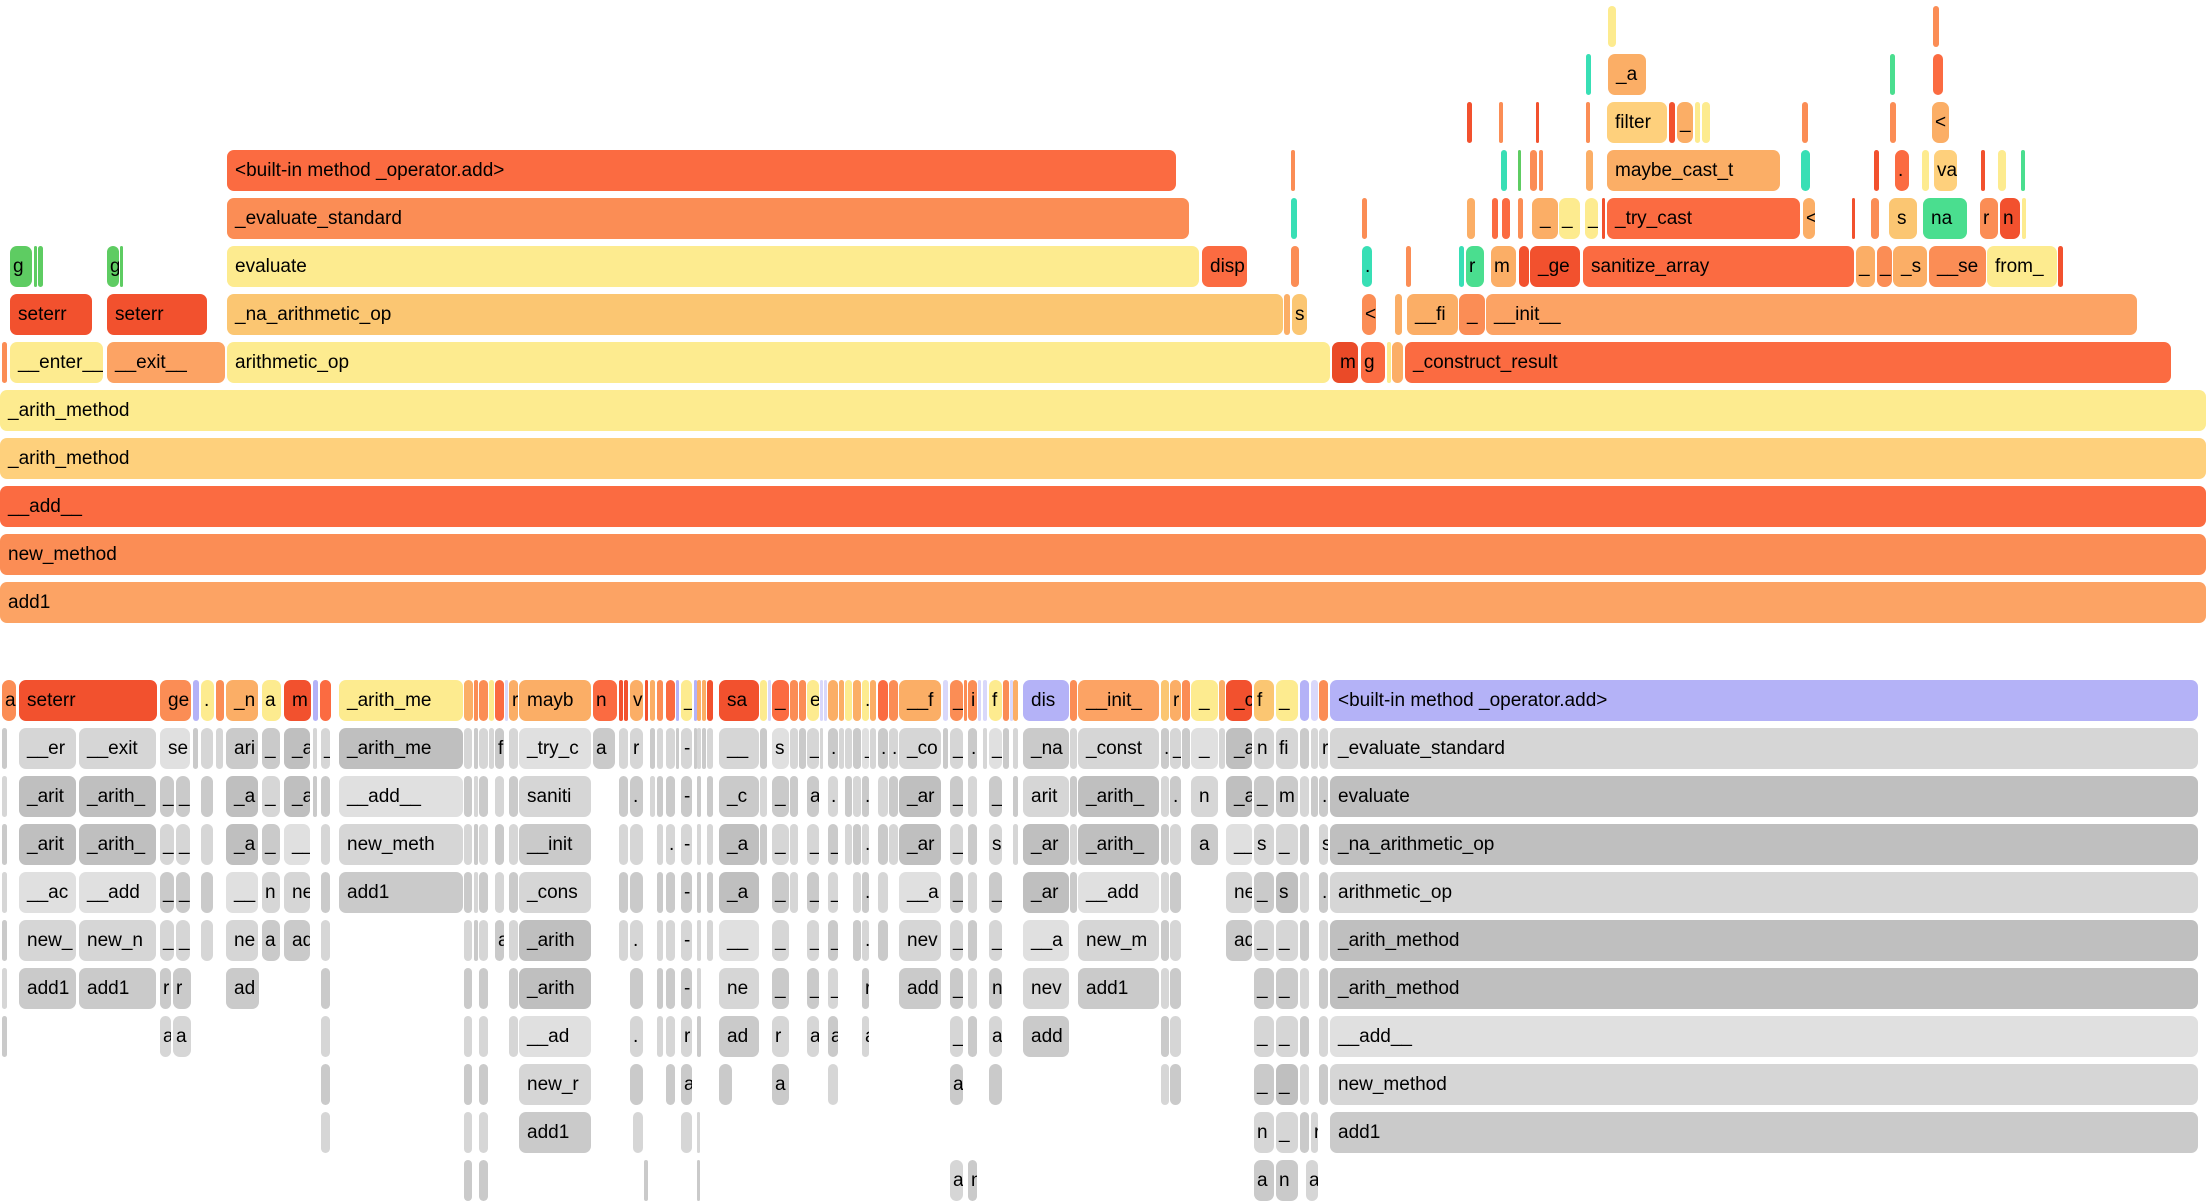 This screenshot has width=2206, height=1201. What do you see at coordinates (1239, 844) in the screenshot?
I see `frame: __` at bounding box center [1239, 844].